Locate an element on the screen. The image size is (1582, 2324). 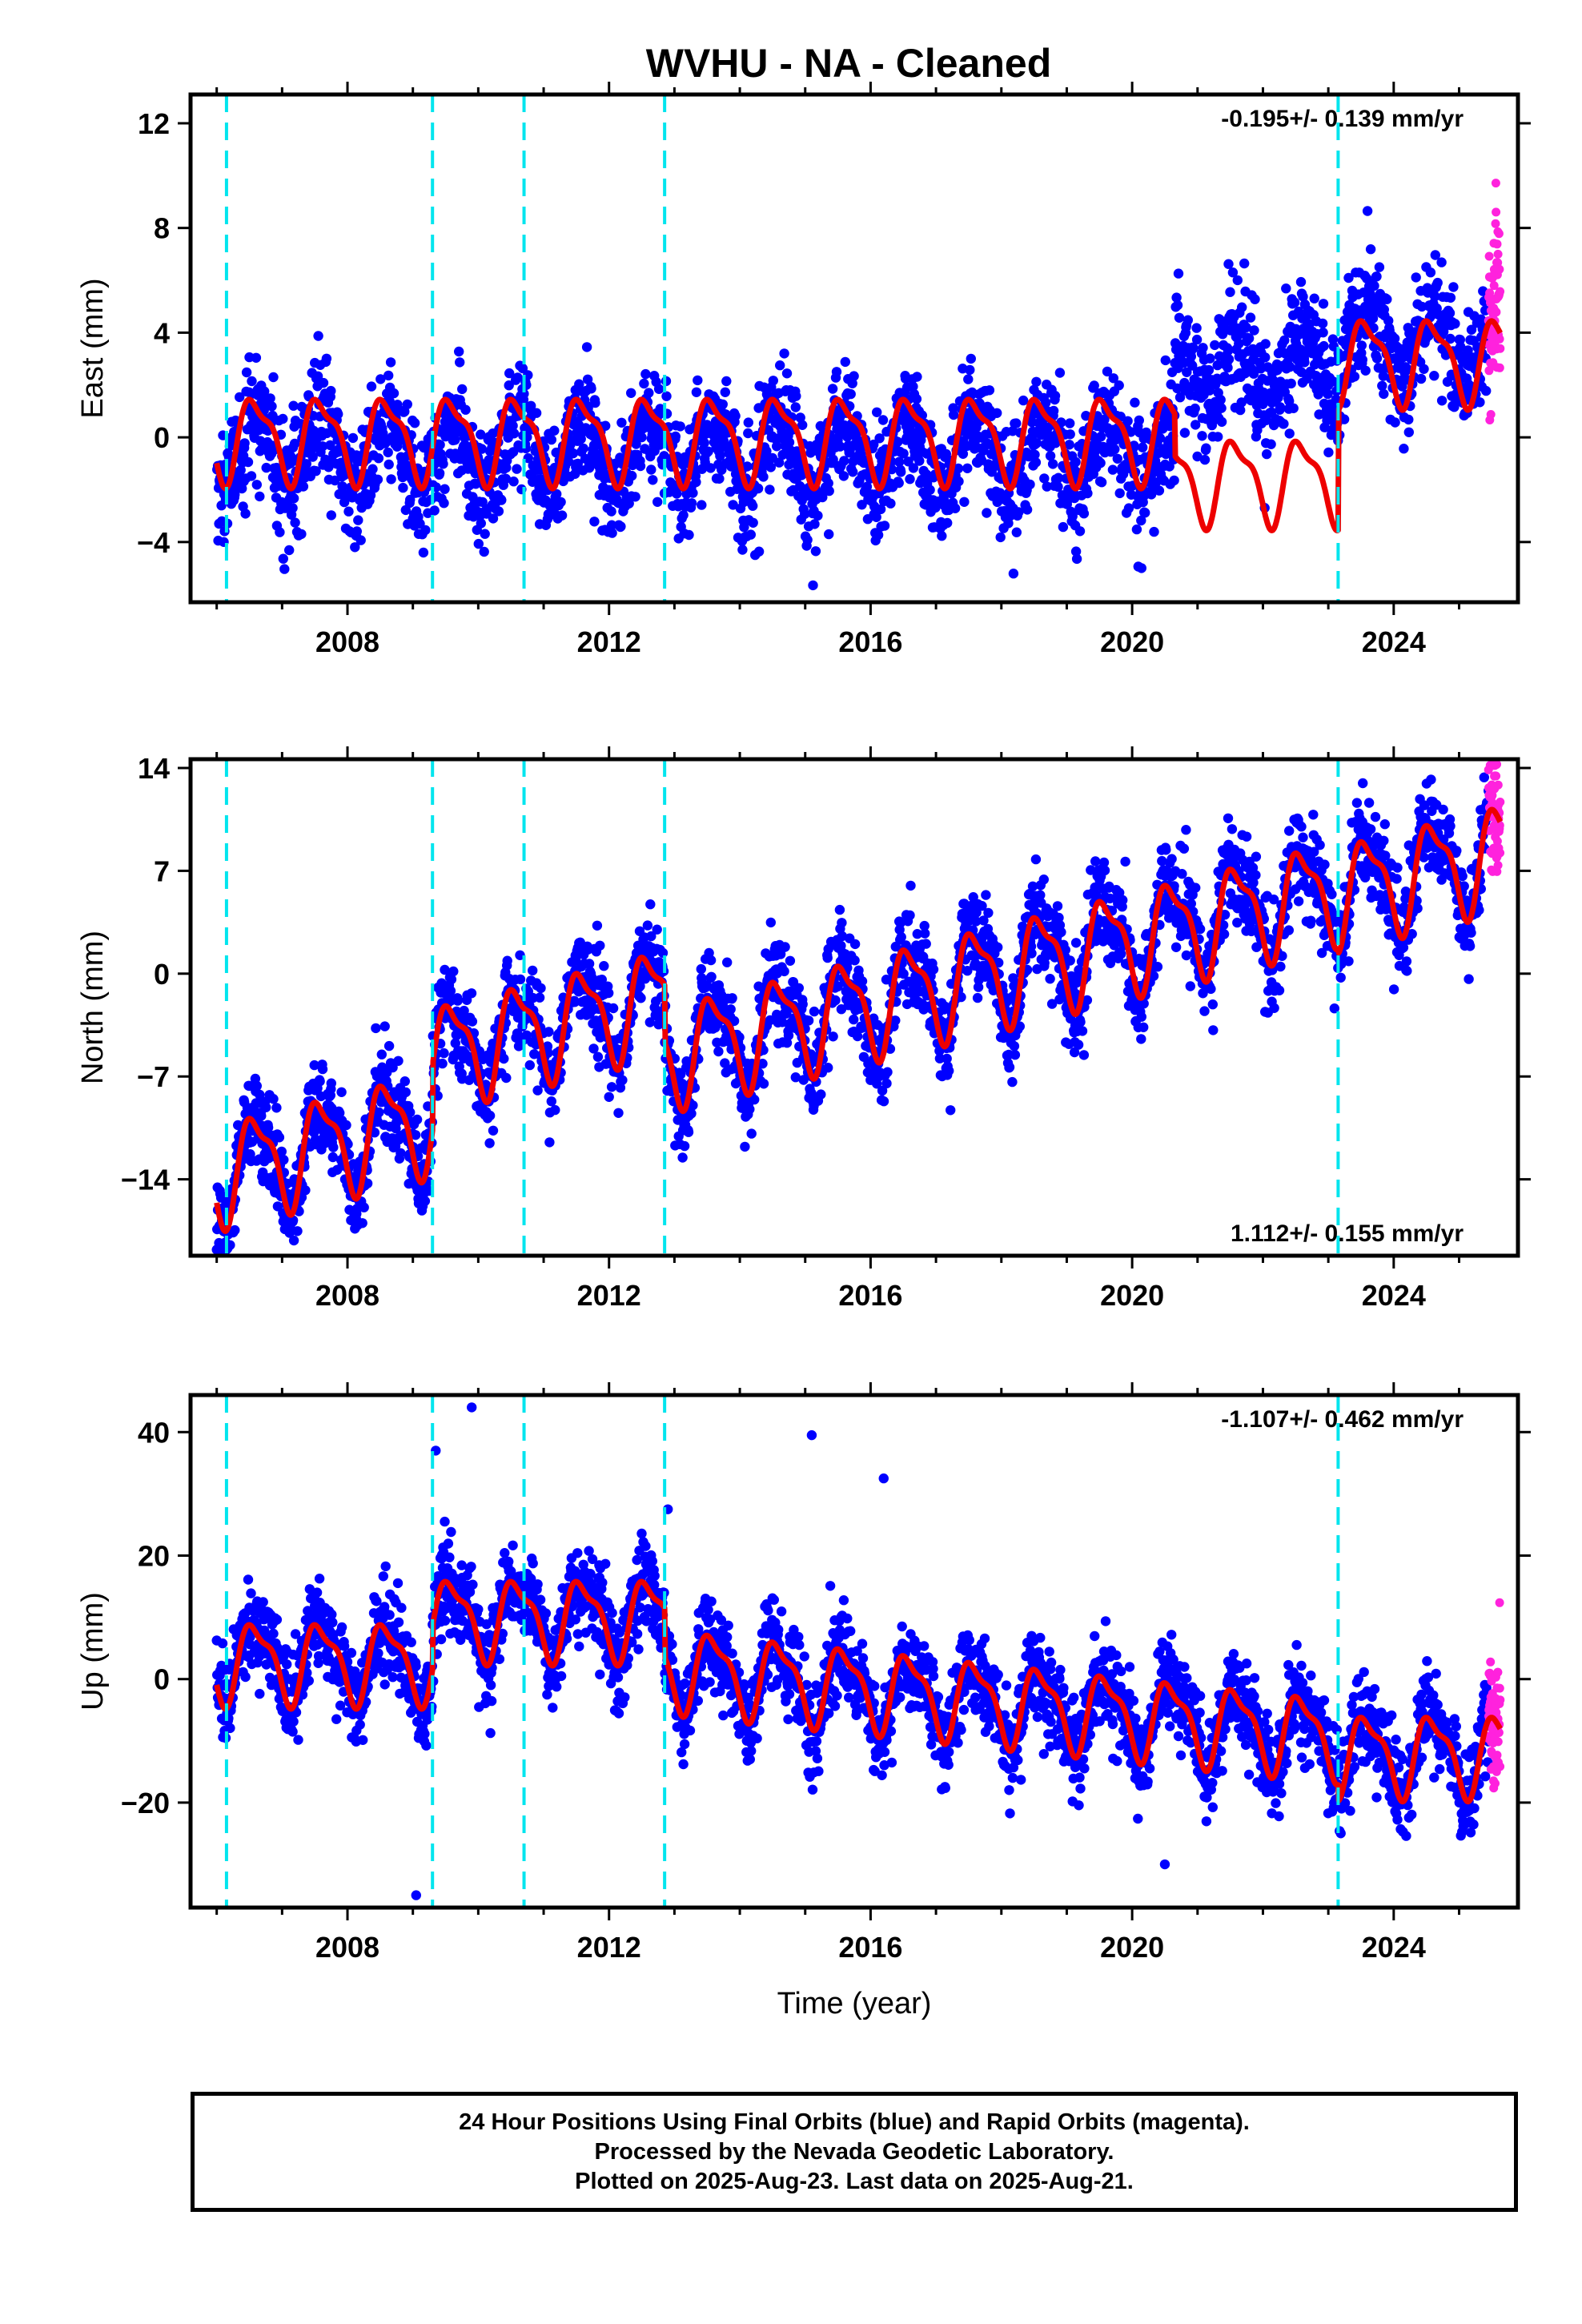
y-tick-label: 8 is located at coordinates (162, 228).